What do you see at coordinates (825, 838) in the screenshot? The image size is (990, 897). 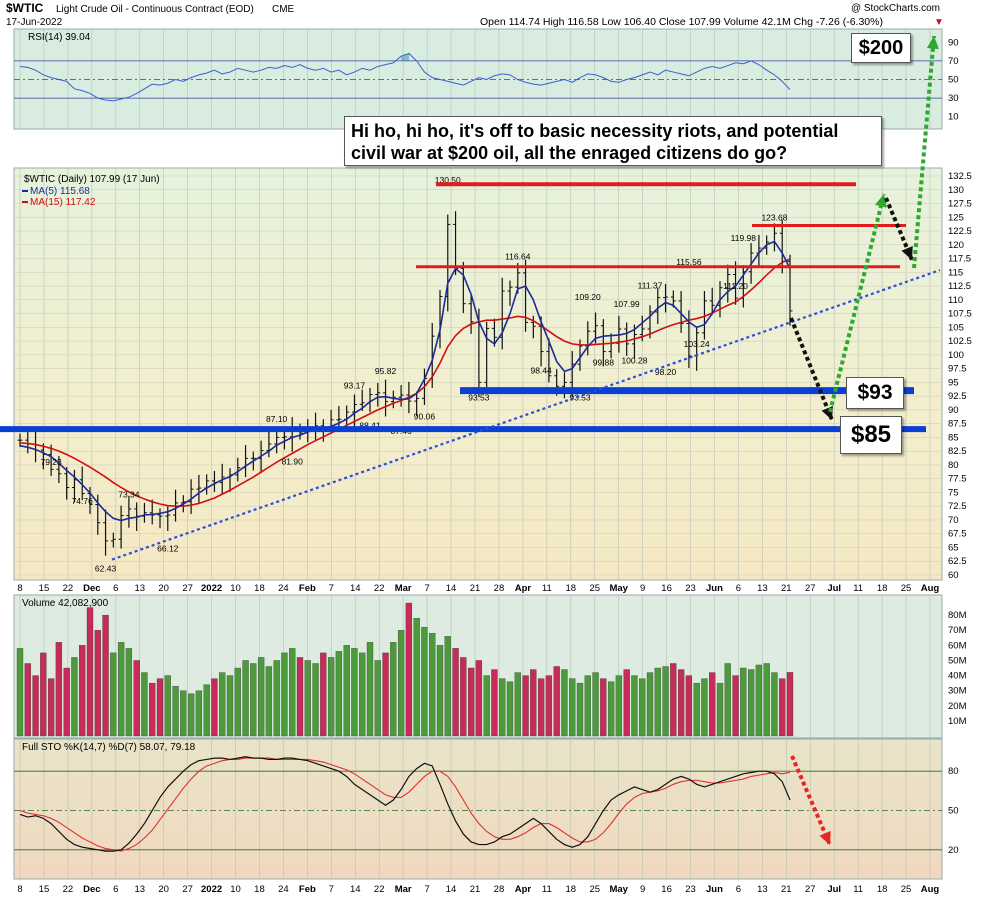 I see `sto-down-arrow-head` at bounding box center [825, 838].